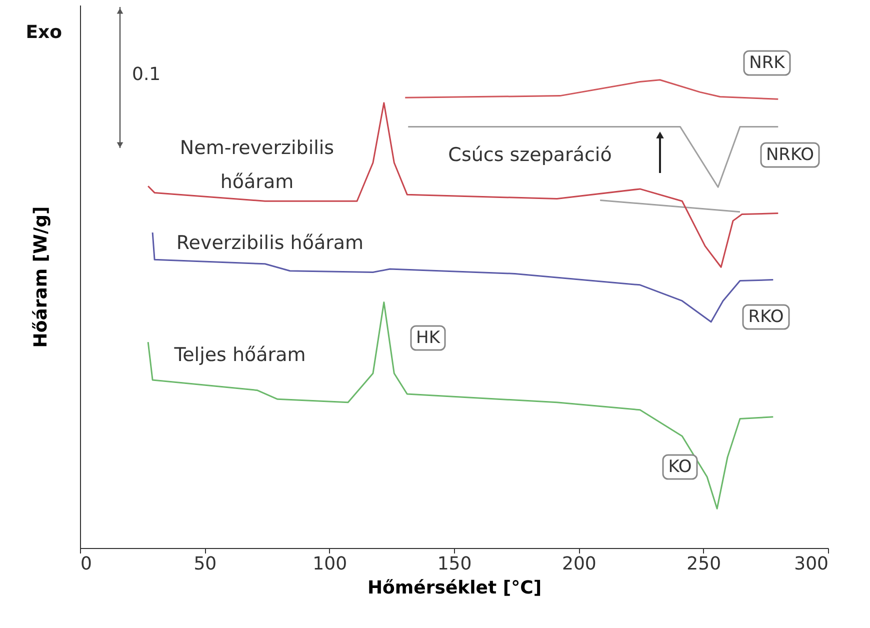 This screenshot has width=870, height=628. I want to click on annotation: 0.1, so click(146, 74).